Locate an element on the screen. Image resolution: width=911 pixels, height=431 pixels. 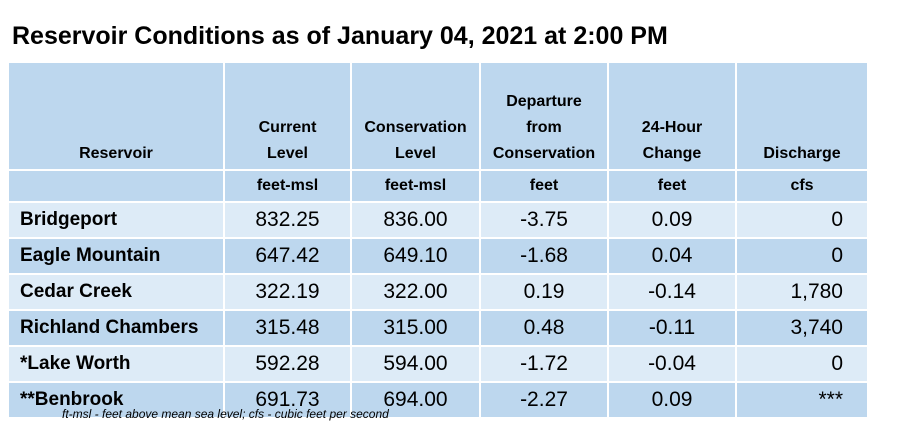
cell-current-level: 691.73 is located at coordinates (286, 399).